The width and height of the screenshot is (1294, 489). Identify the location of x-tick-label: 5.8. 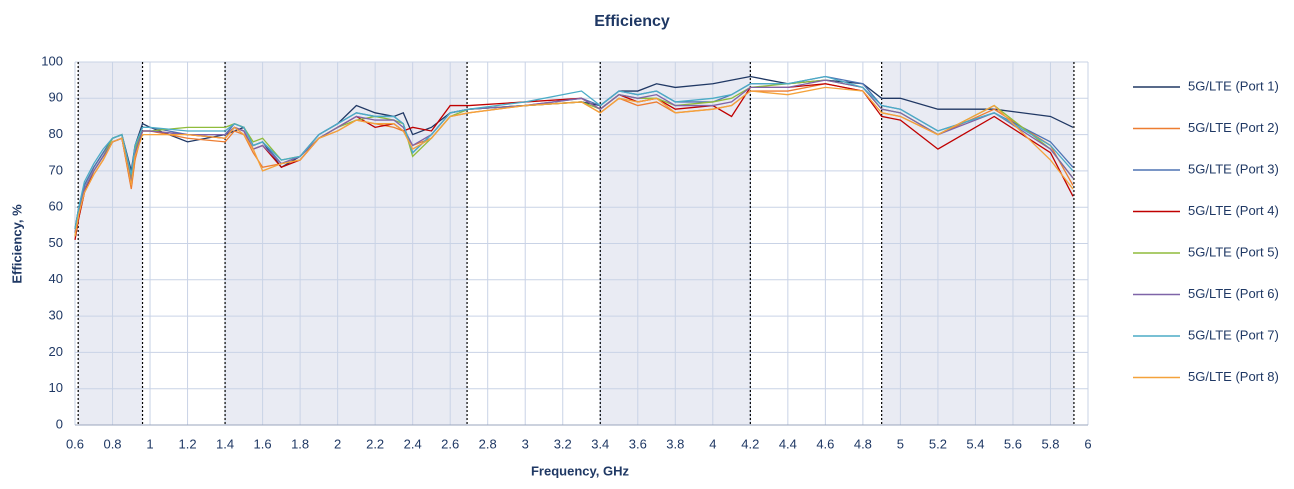
(1050, 443).